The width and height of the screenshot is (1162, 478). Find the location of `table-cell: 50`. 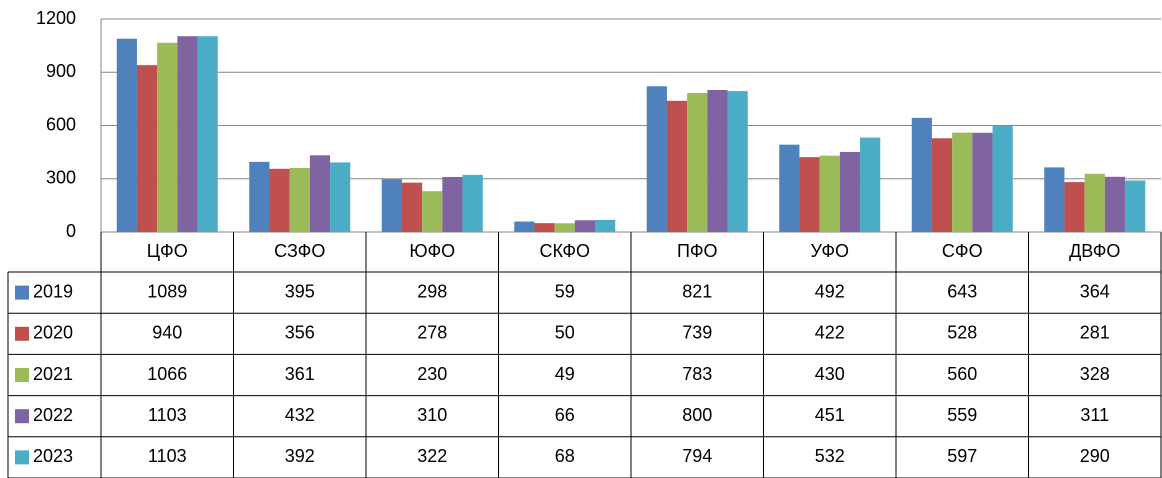

table-cell: 50 is located at coordinates (565, 333).